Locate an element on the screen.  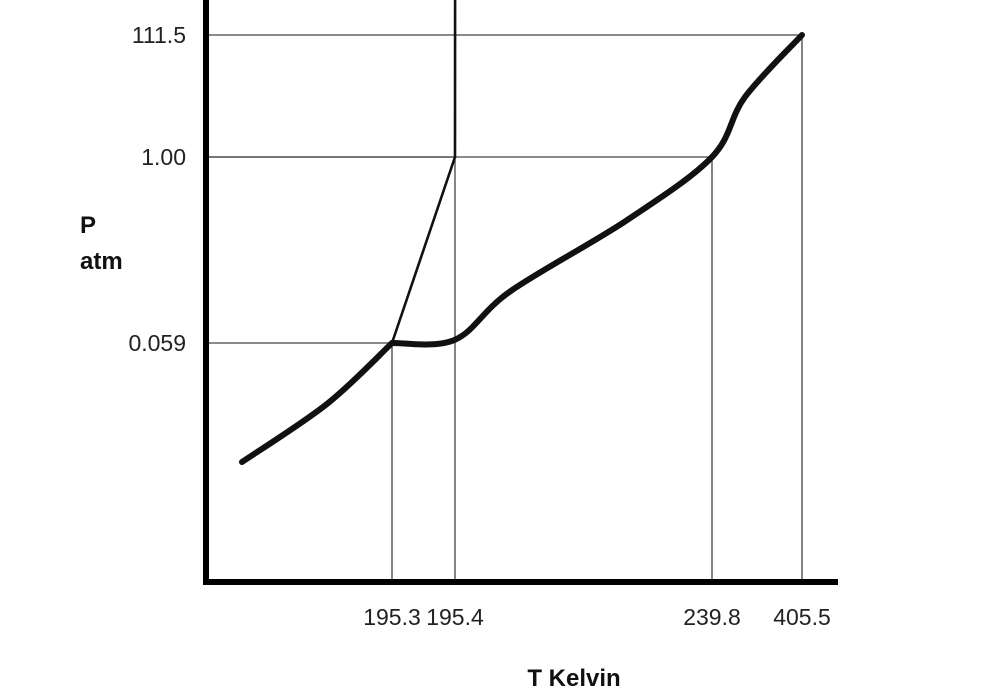
y-tick-label-1: 1.00 is located at coordinates (163, 157).